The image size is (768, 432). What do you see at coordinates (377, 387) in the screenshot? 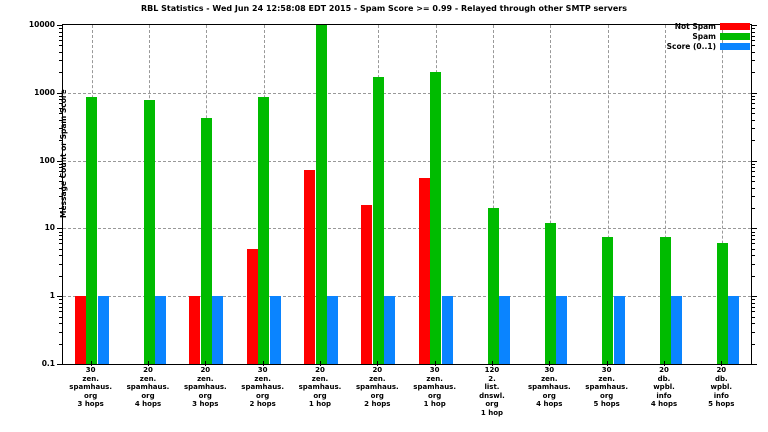
I see `x-axis-label: 20 zen. spamhaus. org 2 hops` at bounding box center [377, 387].